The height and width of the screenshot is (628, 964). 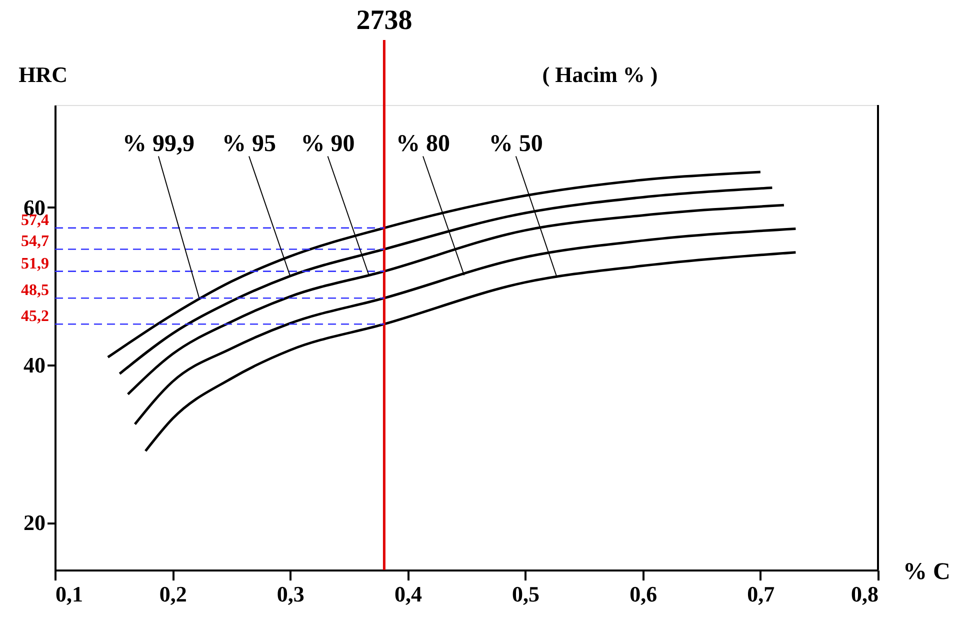 I want to click on x-axis-title: % C, so click(x=926, y=572).